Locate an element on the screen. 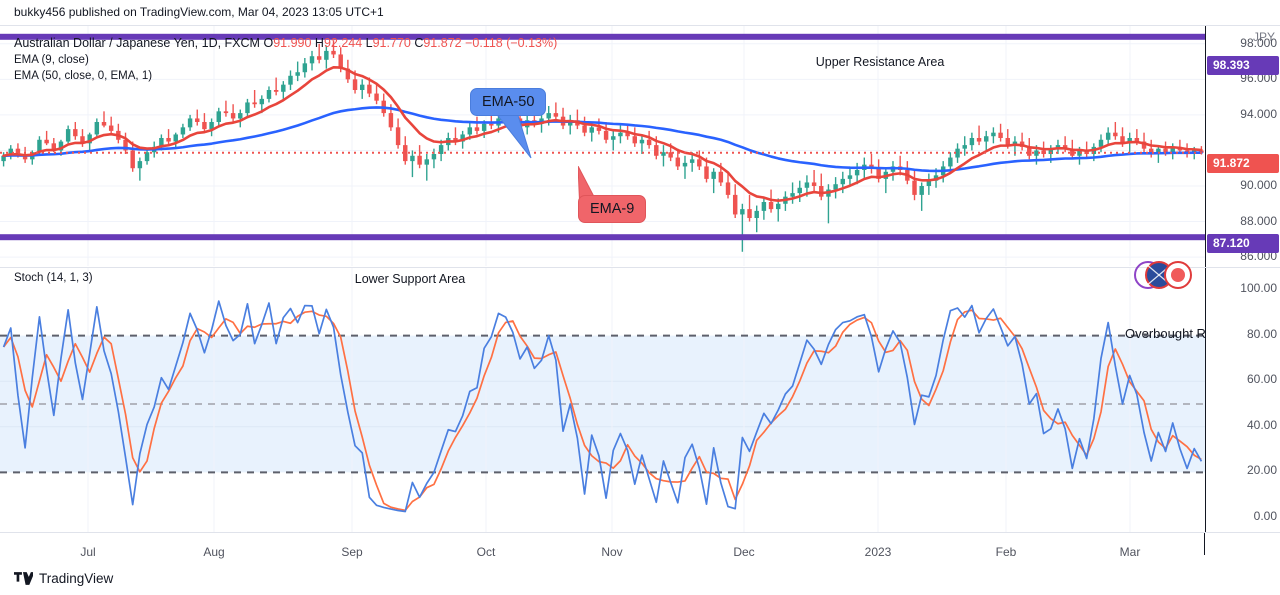 This screenshot has height=595, width=1280. axis-separator is located at coordinates (1242, 267).